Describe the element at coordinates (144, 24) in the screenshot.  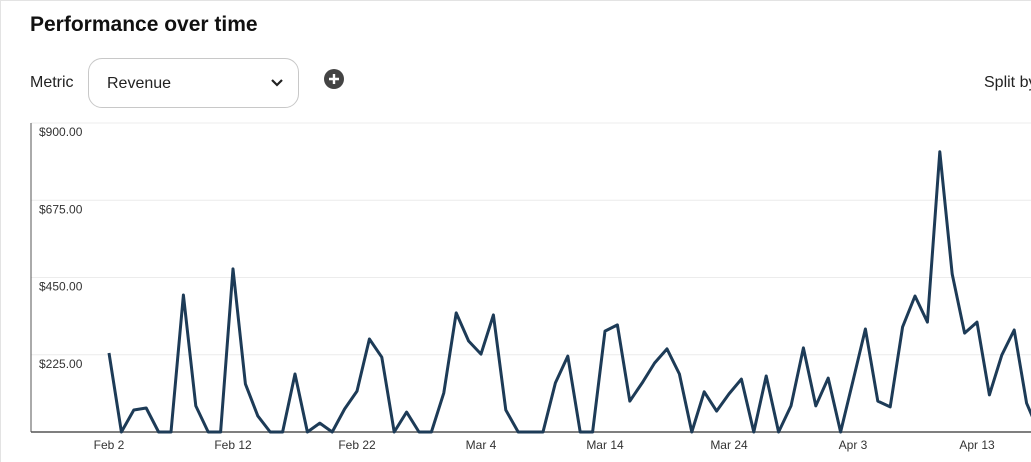
I see `panel-title: Performance over time` at that location.